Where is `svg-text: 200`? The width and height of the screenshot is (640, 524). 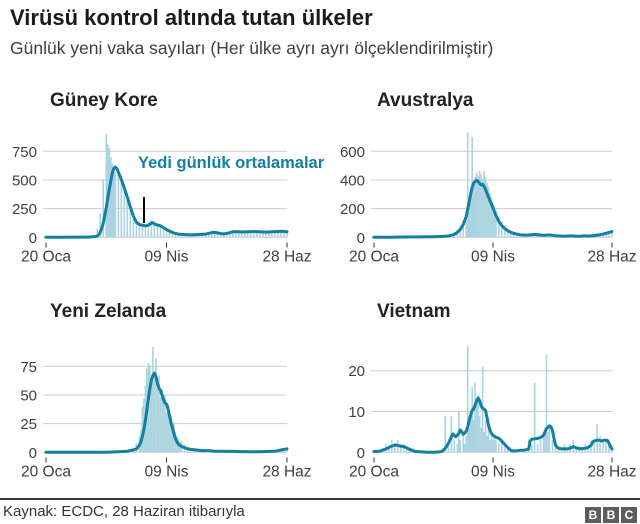
svg-text: 200 is located at coordinates (352, 209).